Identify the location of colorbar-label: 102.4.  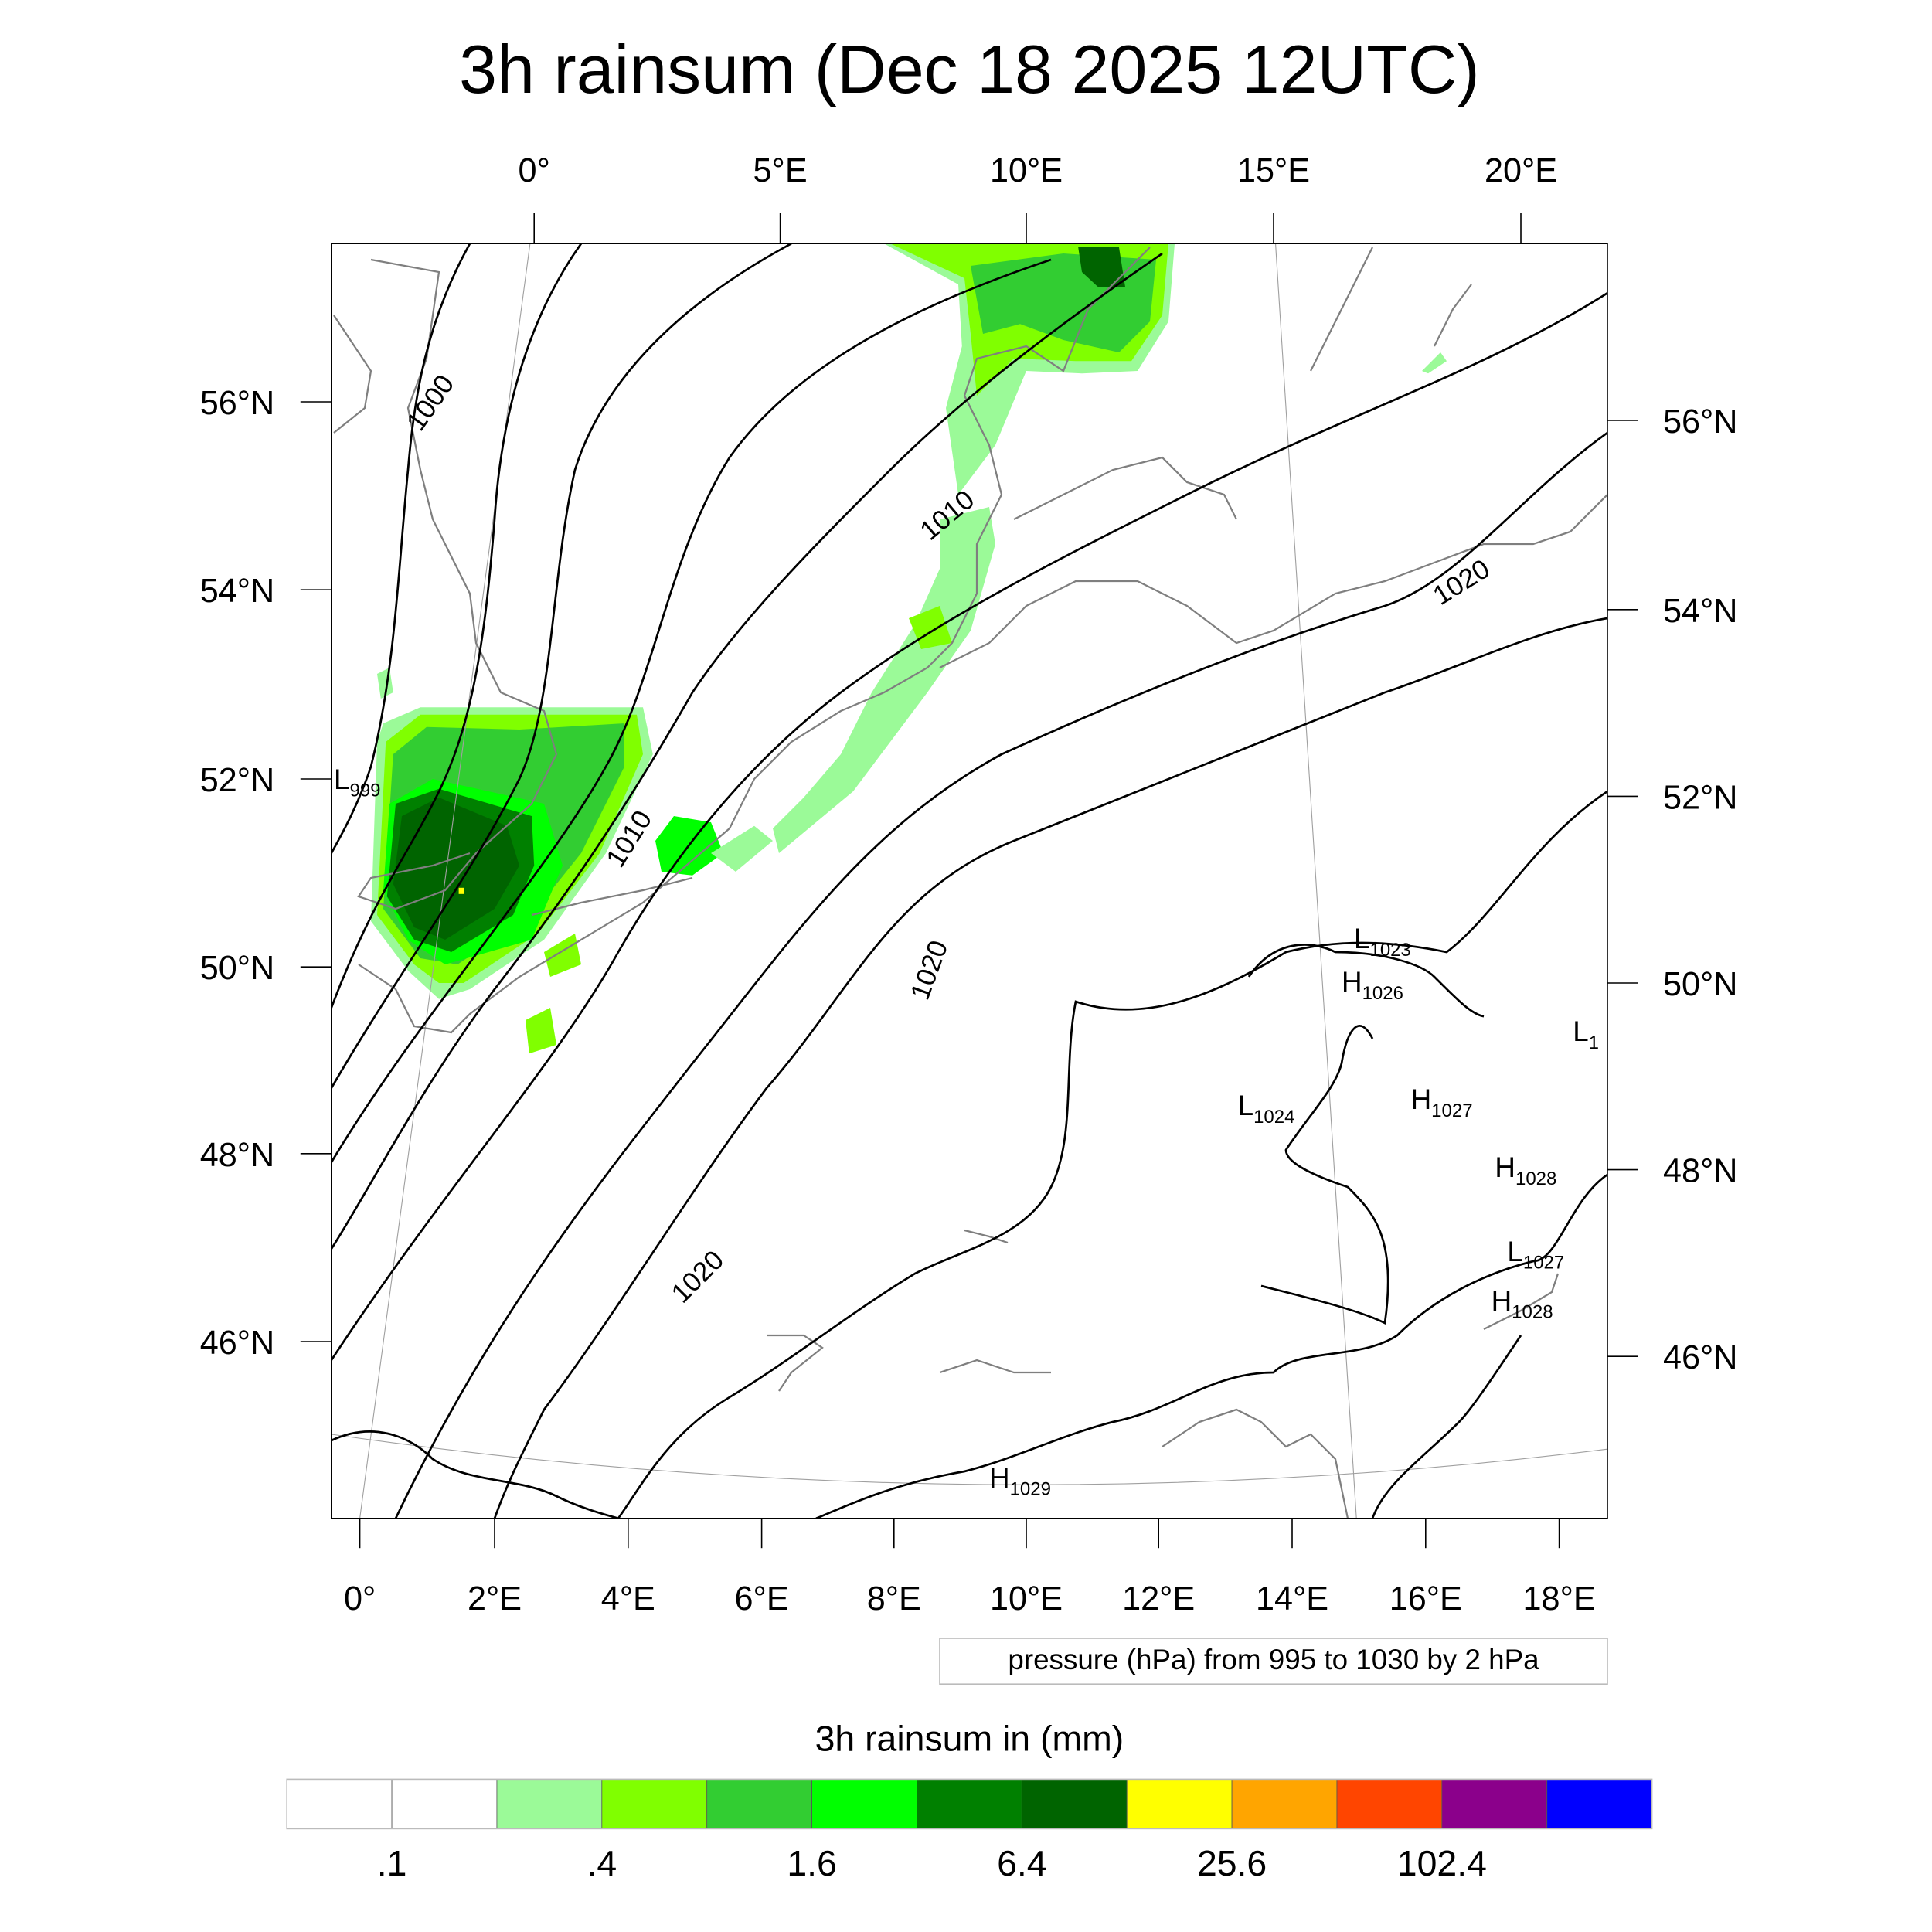
(1442, 1863).